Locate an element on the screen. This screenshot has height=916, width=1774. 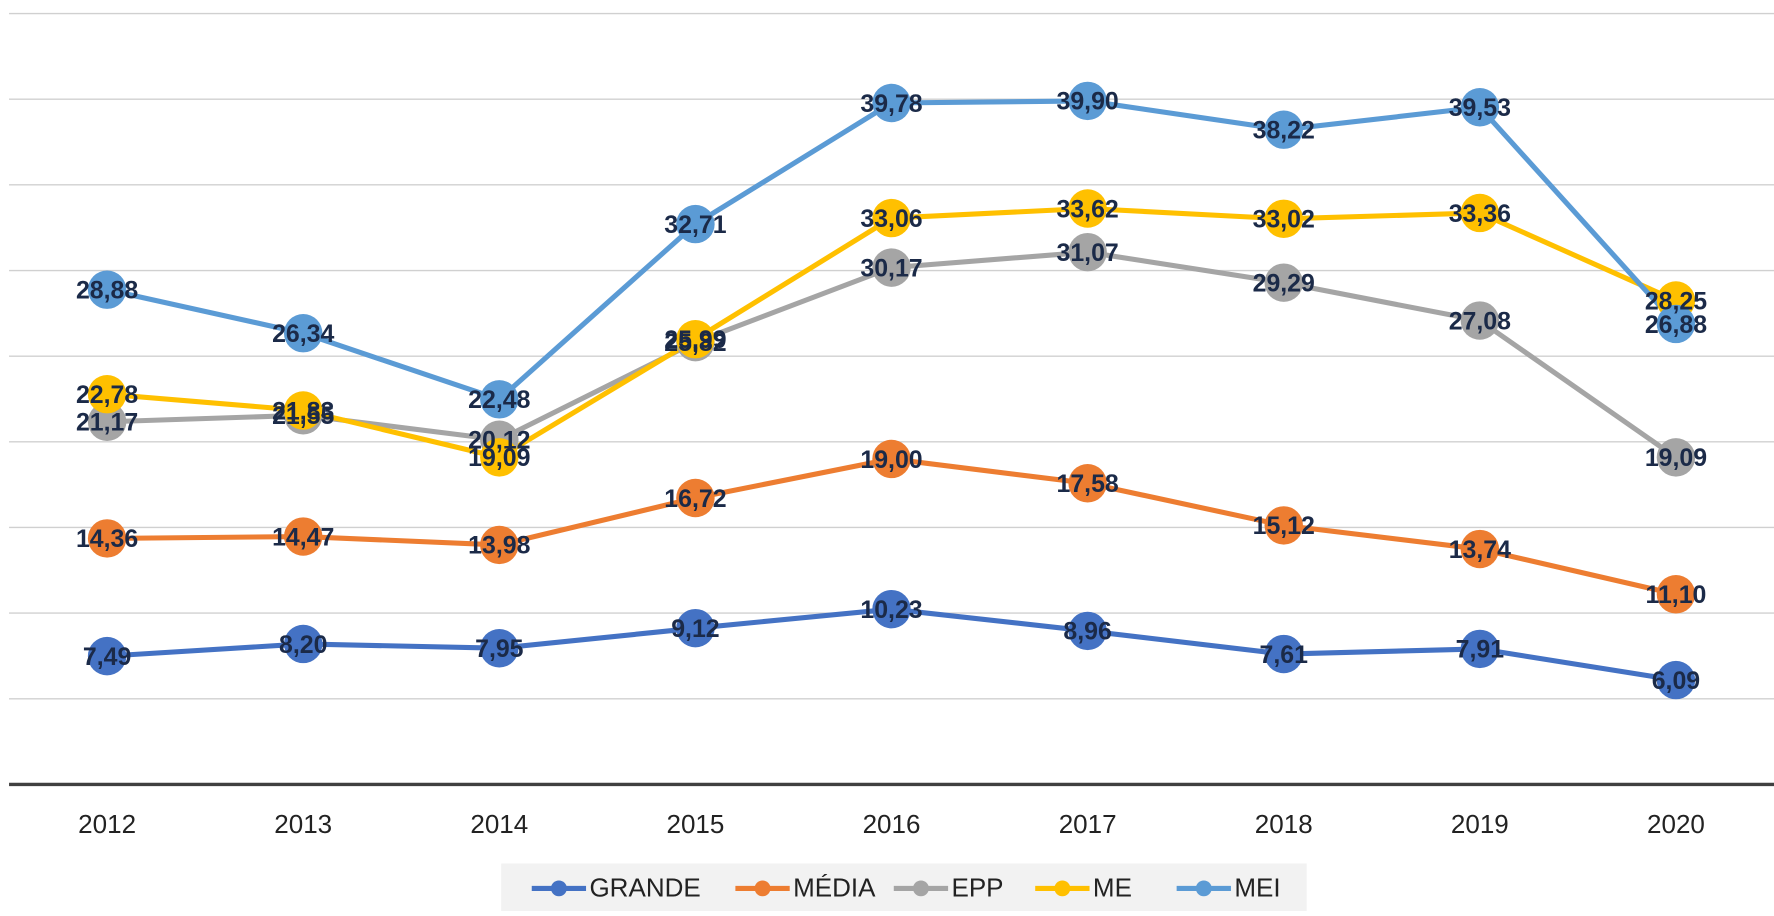
data-label: 16,72 is located at coordinates (695, 499).